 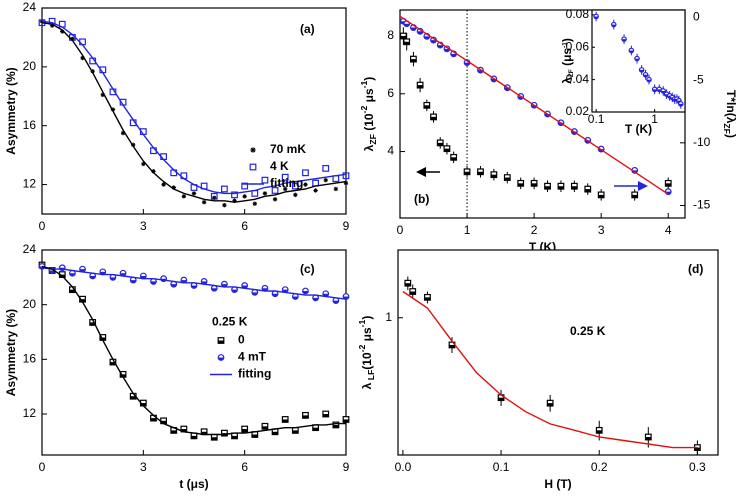 I want to click on x-tick-label: 6, so click(x=244, y=467).